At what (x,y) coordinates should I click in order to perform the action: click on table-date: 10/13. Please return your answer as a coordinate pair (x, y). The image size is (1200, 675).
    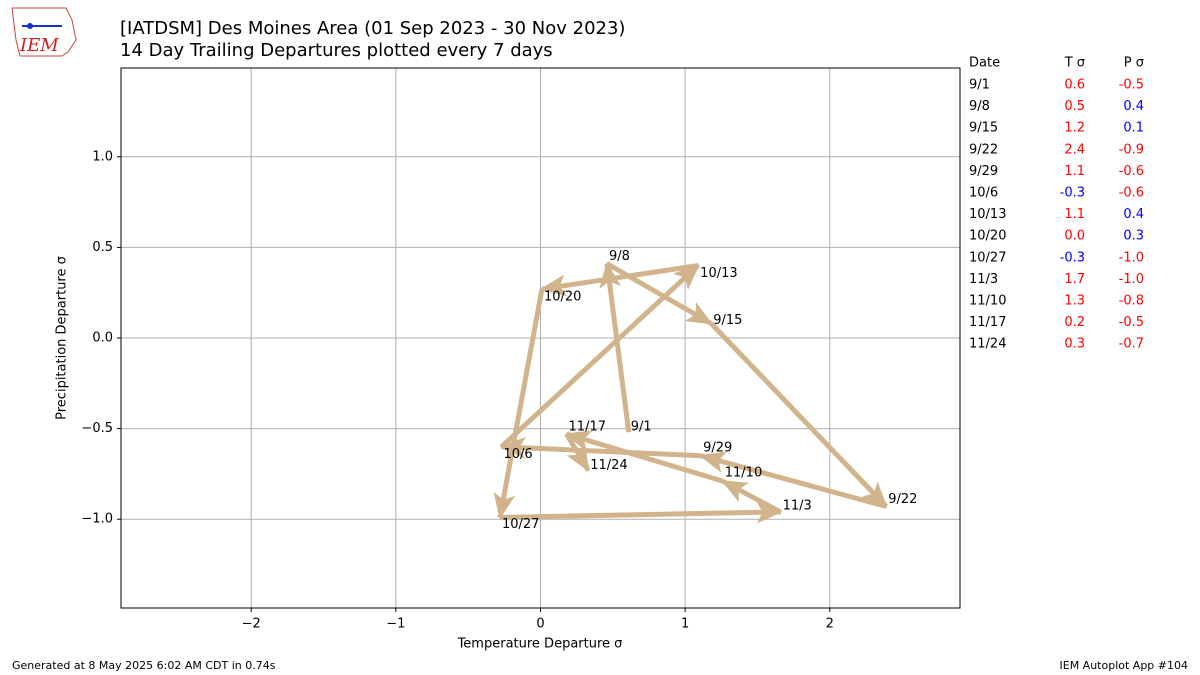
    Looking at the image, I should click on (987, 214).